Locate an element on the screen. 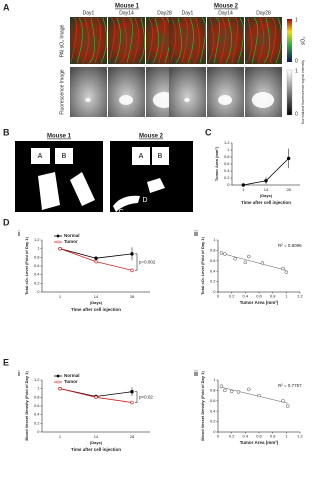 This screenshot has width=328, height=500. pai-image is located at coordinates (225, 40).